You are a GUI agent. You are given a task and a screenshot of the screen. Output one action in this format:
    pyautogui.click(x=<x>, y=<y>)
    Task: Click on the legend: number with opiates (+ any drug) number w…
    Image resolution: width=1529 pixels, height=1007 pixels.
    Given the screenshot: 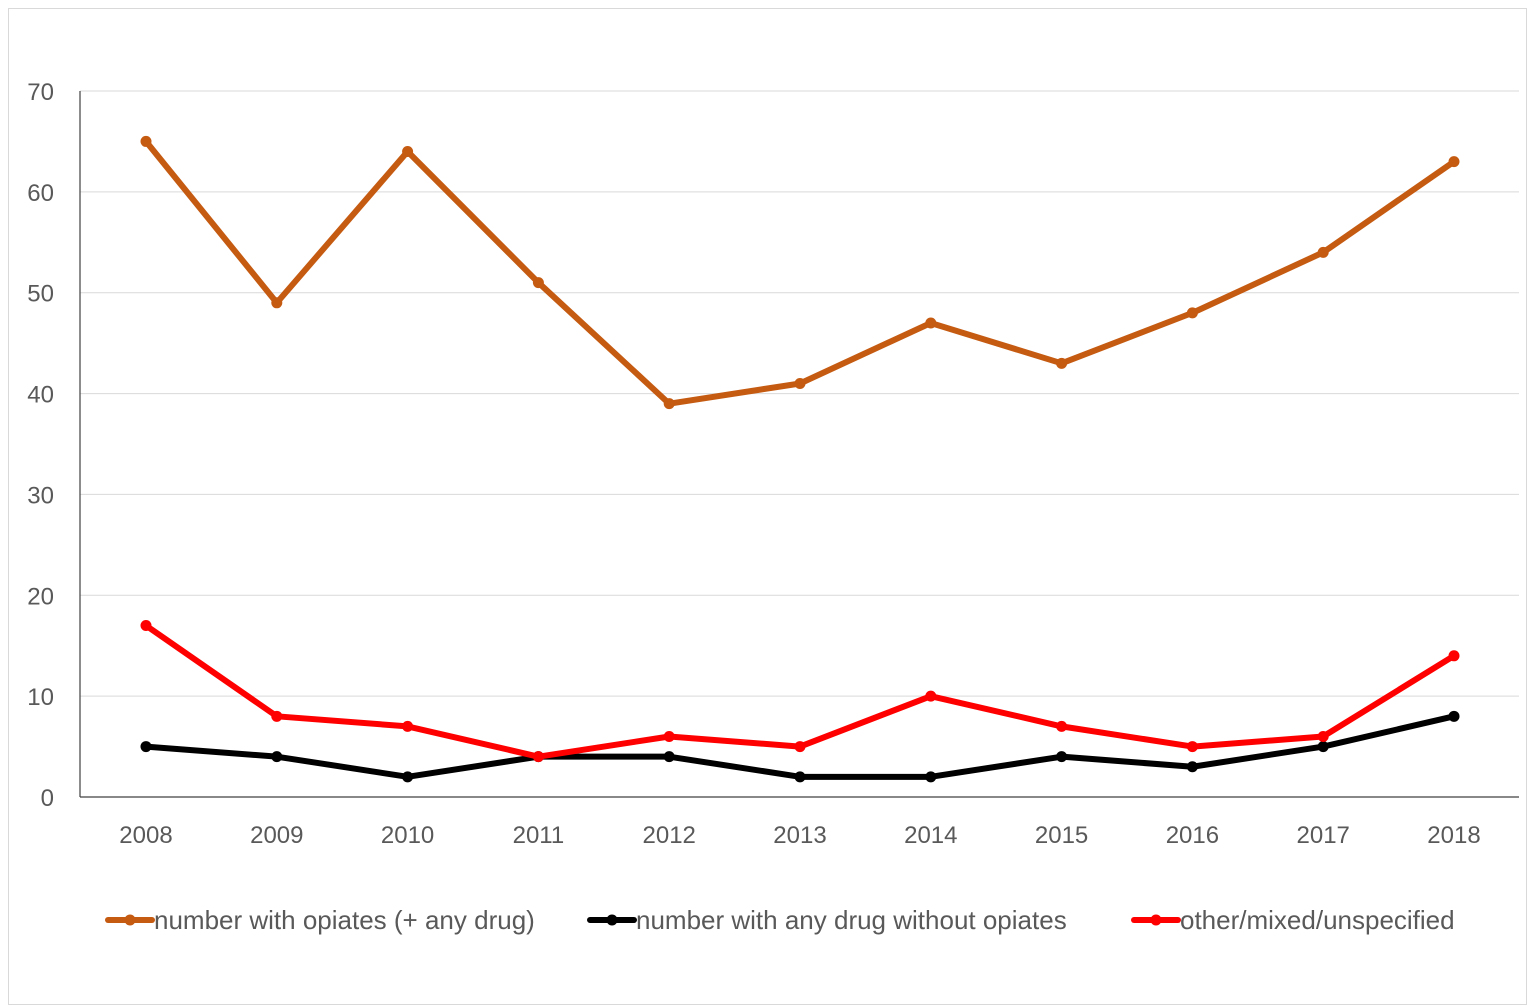 What is the action you would take?
    pyautogui.click(x=780, y=920)
    